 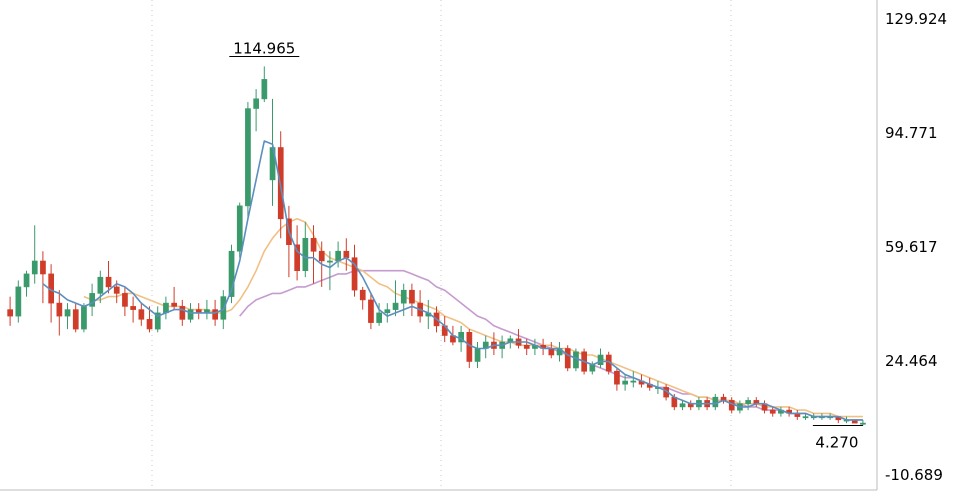 What do you see at coordinates (836, 443) in the screenshot?
I see `low-price-label: 4.270` at bounding box center [836, 443].